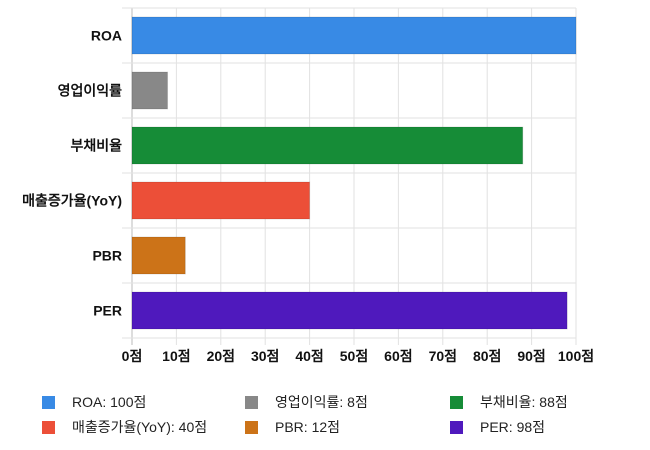 This screenshot has width=650, height=450. Describe the element at coordinates (513, 427) in the screenshot. I see `legend-label: PER: 98점` at that location.